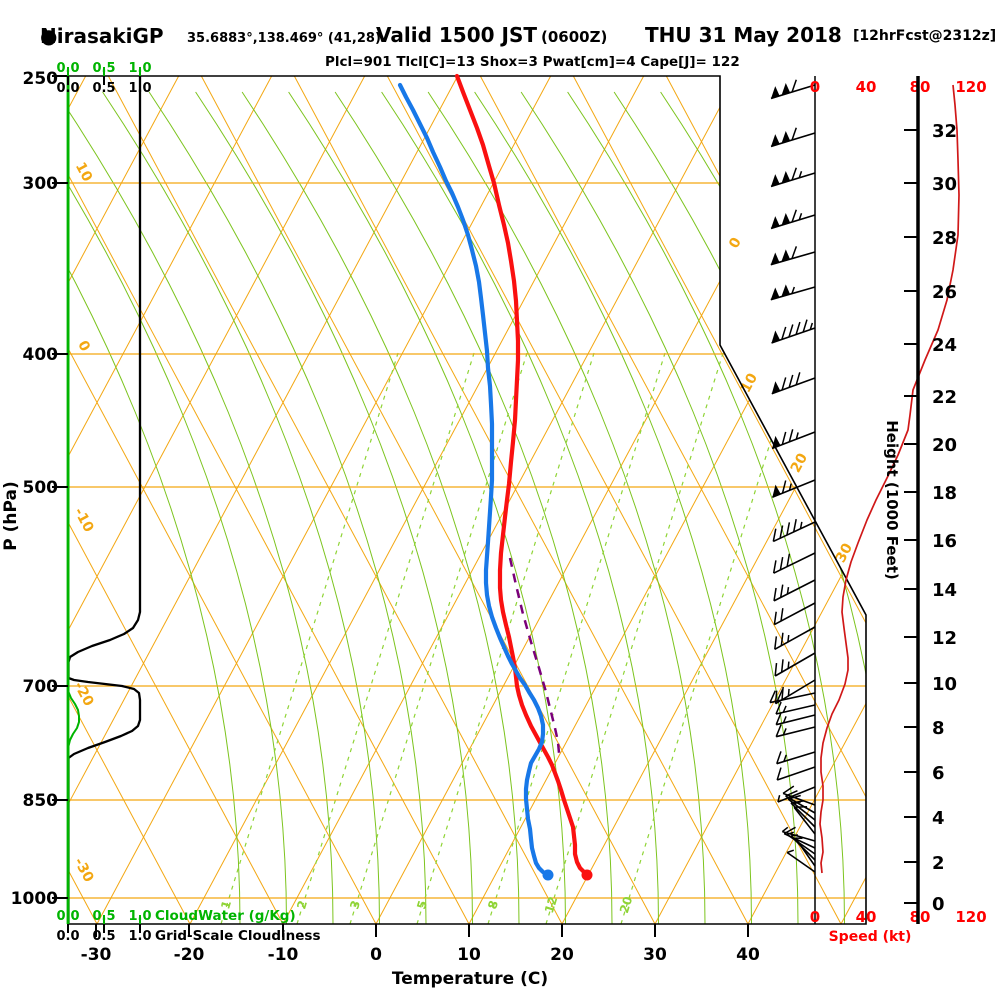 This screenshot has width=1000, height=1000. I want to click on isotherm-line, so click(853, 500).